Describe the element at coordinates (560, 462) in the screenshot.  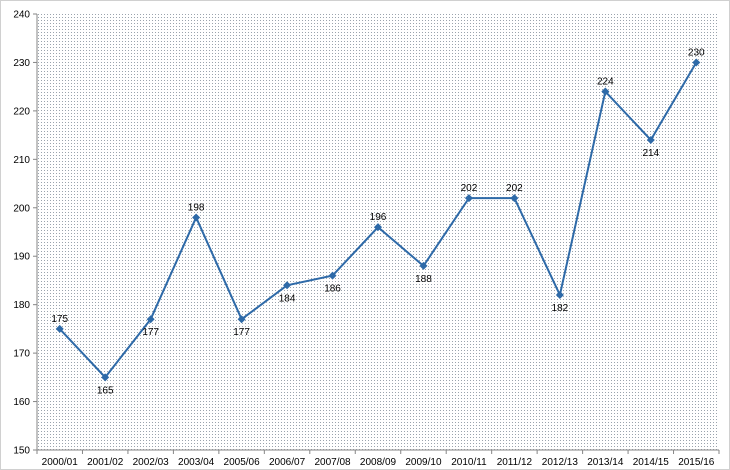
I see `x-tick-label: 2012/13` at that location.